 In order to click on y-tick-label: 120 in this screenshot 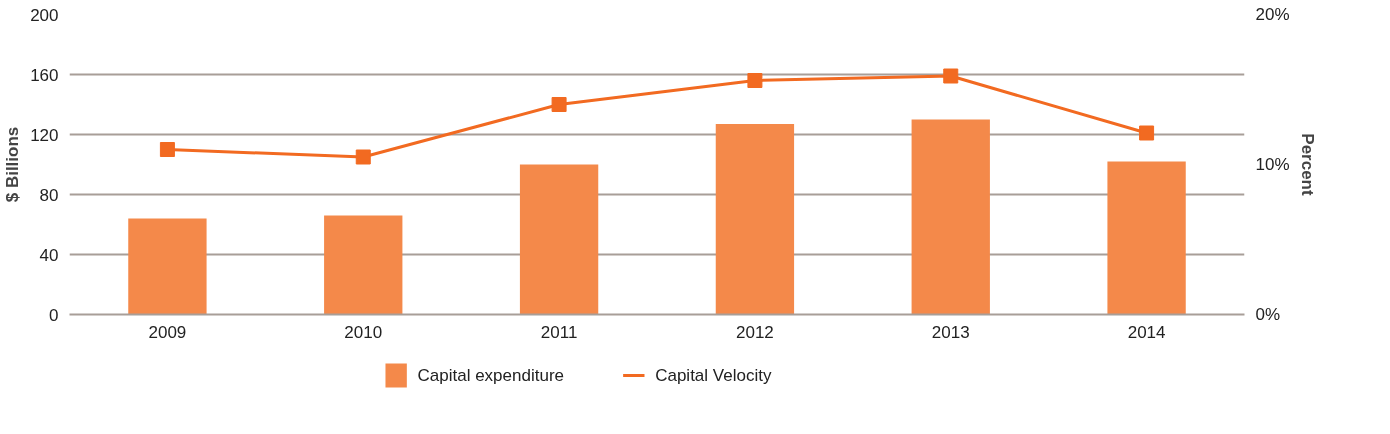, I will do `click(44, 135)`.